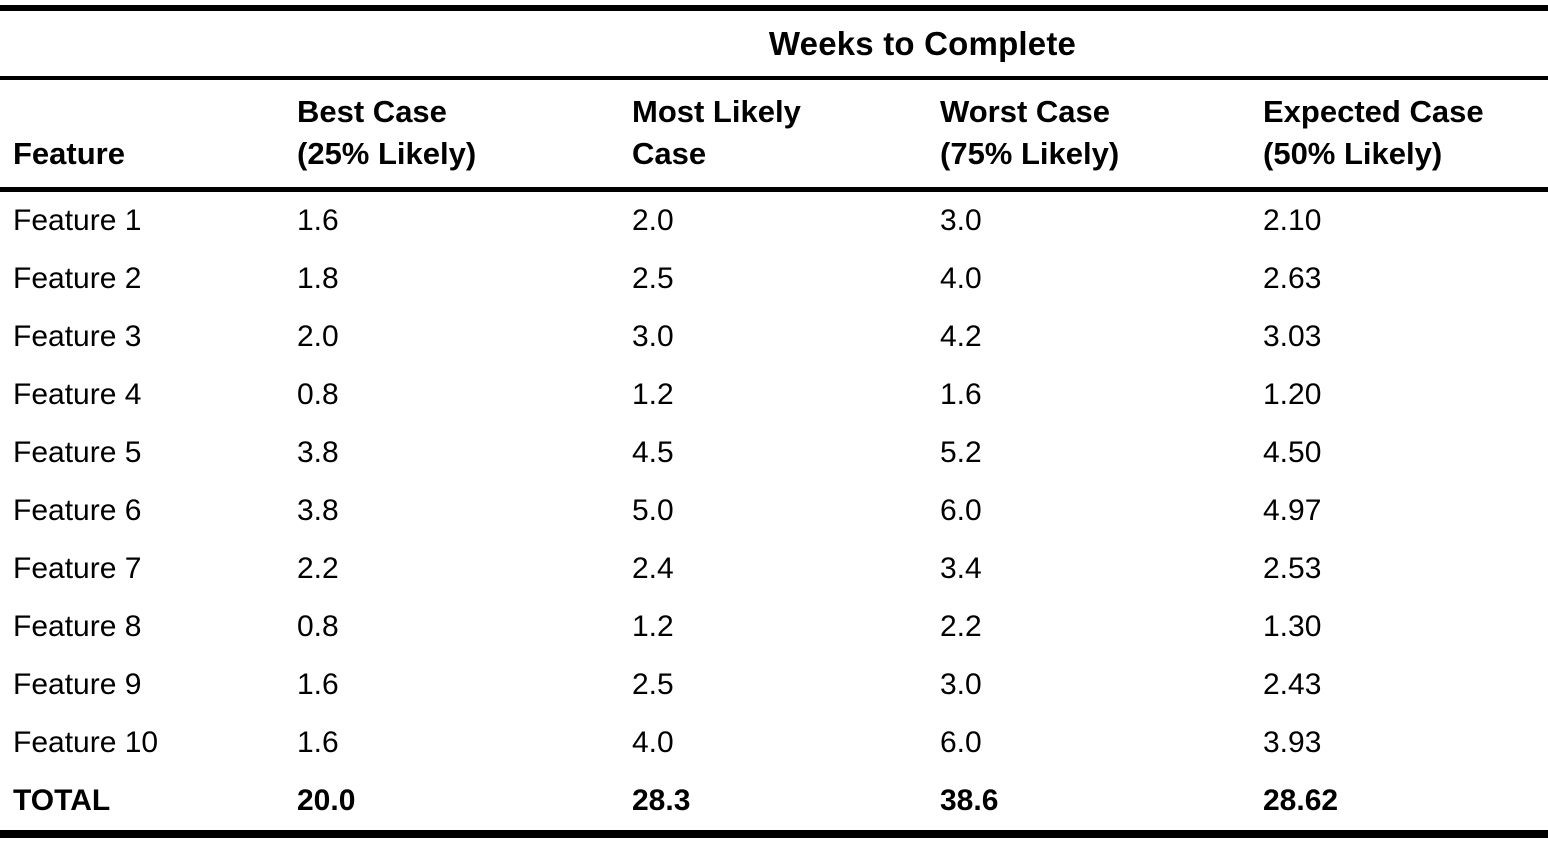 This screenshot has width=1548, height=844. Describe the element at coordinates (1292, 684) in the screenshot. I see `expected-case-cell: 2.43` at that location.